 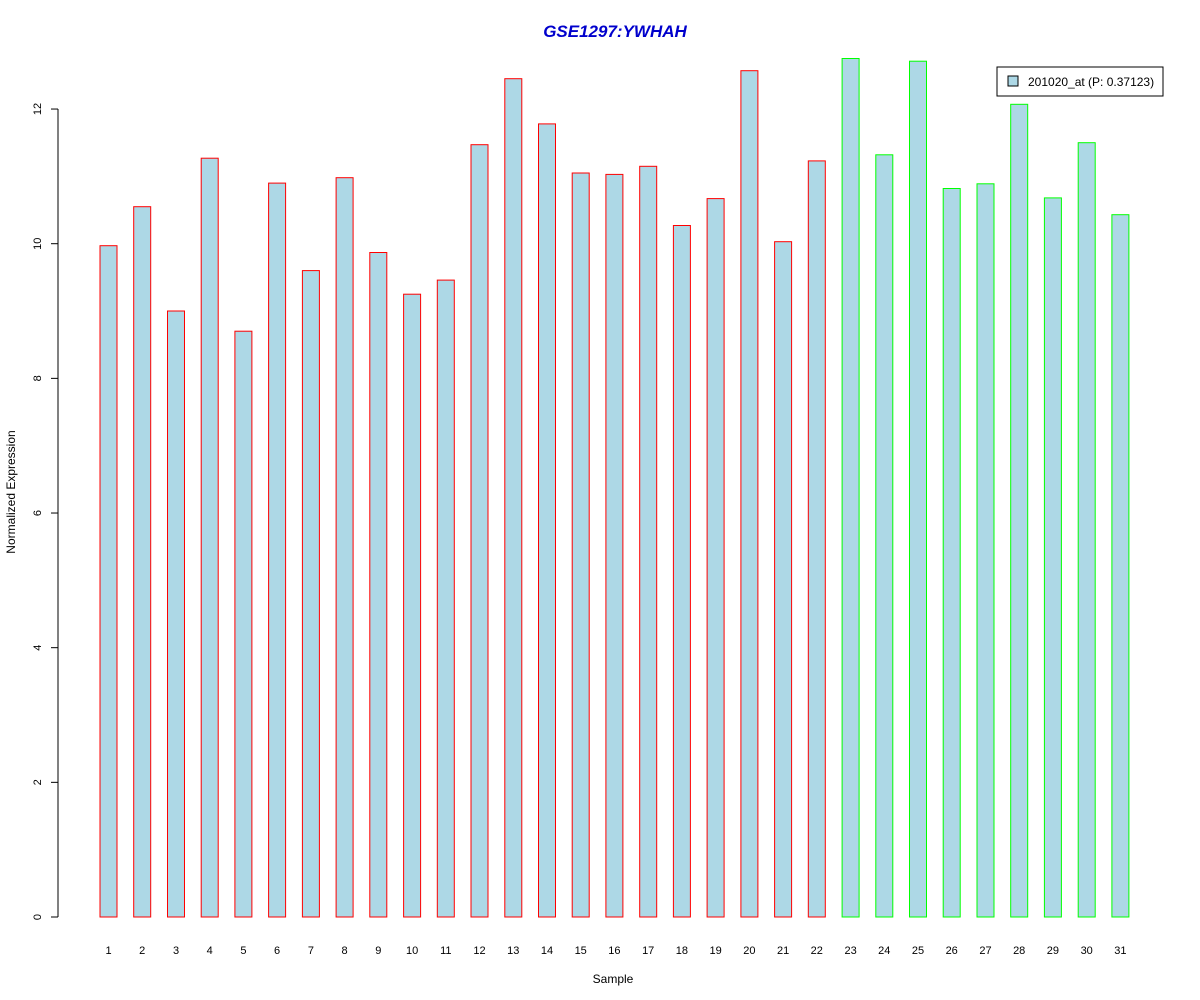 What do you see at coordinates (445, 951) in the screenshot?
I see `x-tick-label: 11` at bounding box center [445, 951].